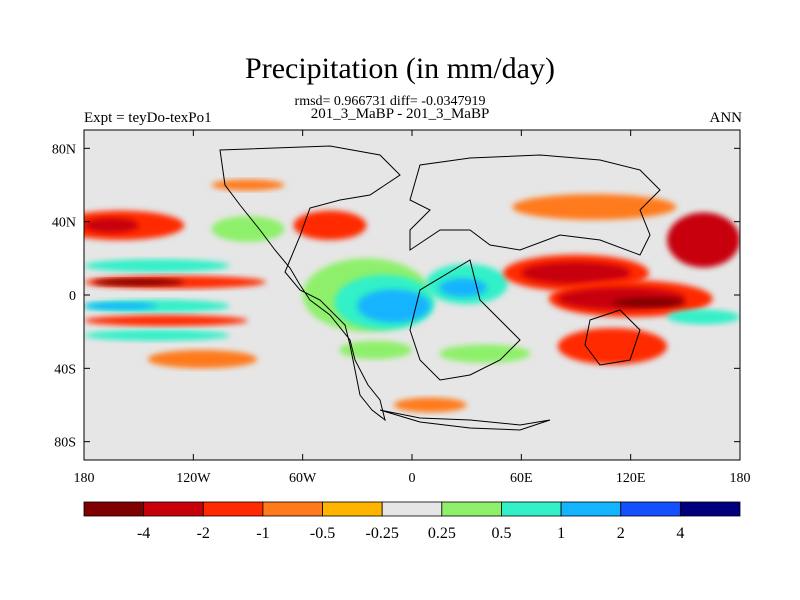 Image resolution: width=800 pixels, height=600 pixels. I want to click on region-asia-dry-core, so click(576, 273).